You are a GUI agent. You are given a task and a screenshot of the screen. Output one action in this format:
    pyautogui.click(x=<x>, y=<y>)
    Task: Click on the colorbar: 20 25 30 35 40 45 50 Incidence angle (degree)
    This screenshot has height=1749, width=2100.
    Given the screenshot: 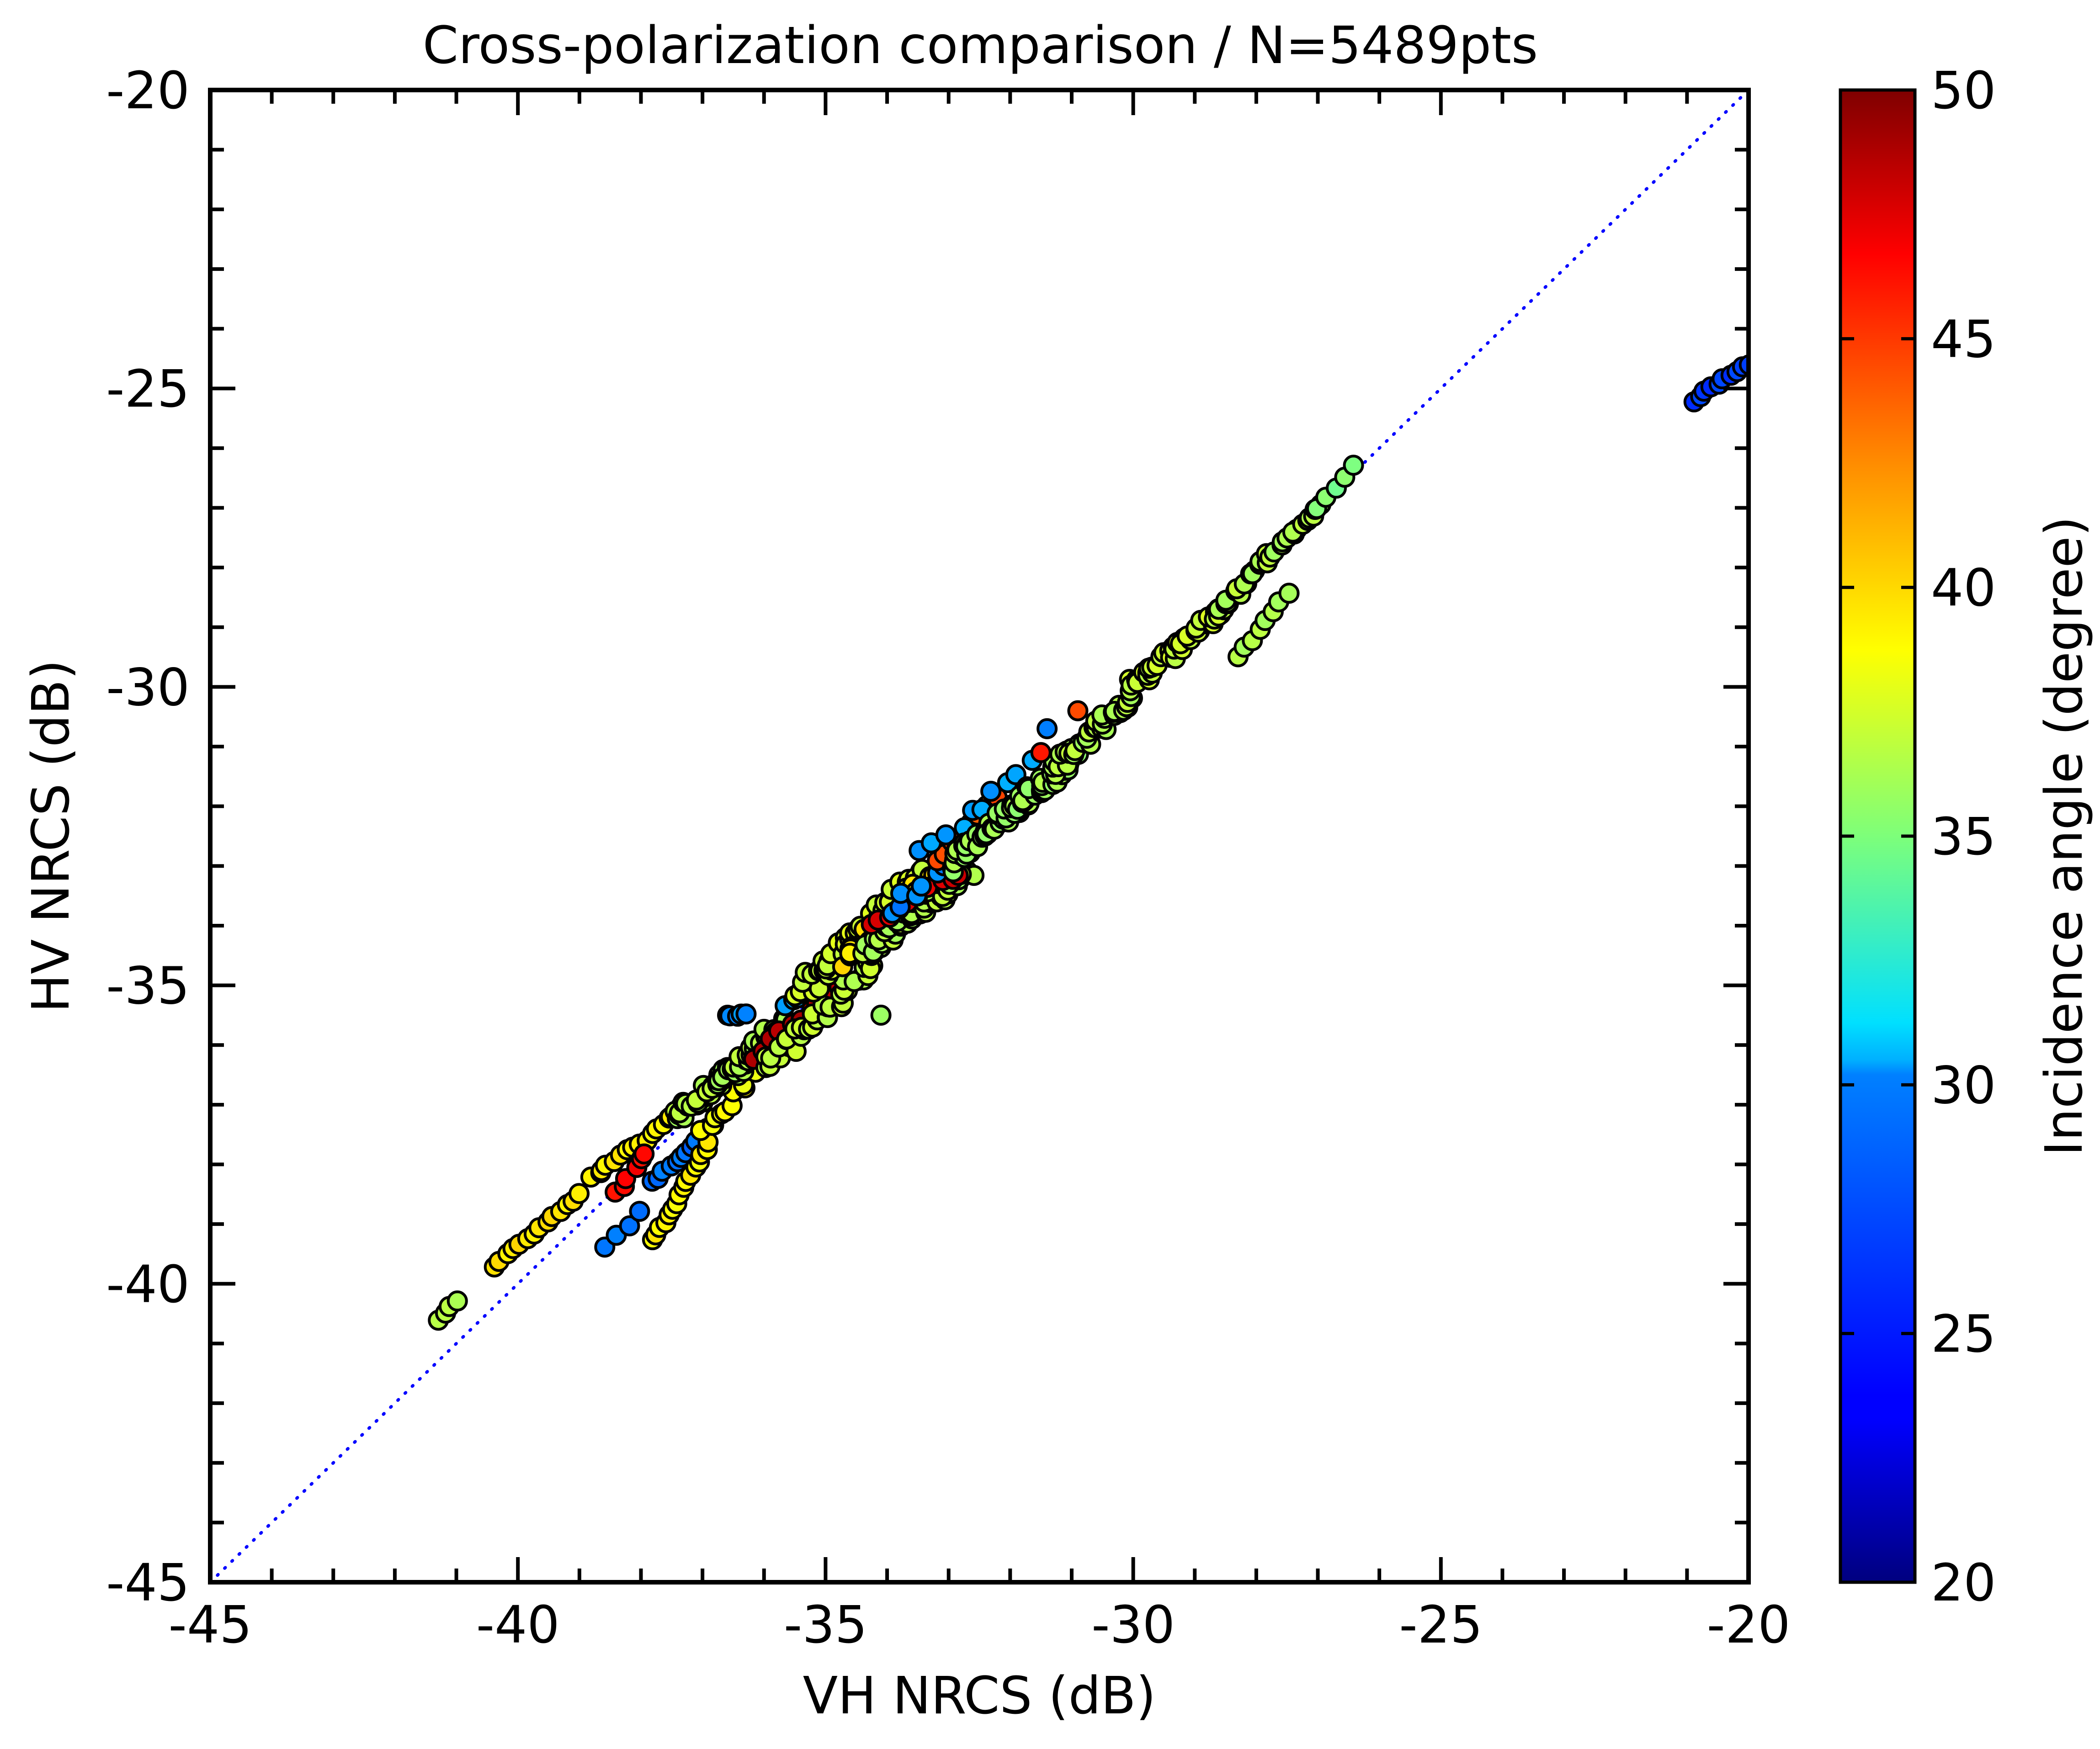 What is the action you would take?
    pyautogui.click(x=1967, y=837)
    